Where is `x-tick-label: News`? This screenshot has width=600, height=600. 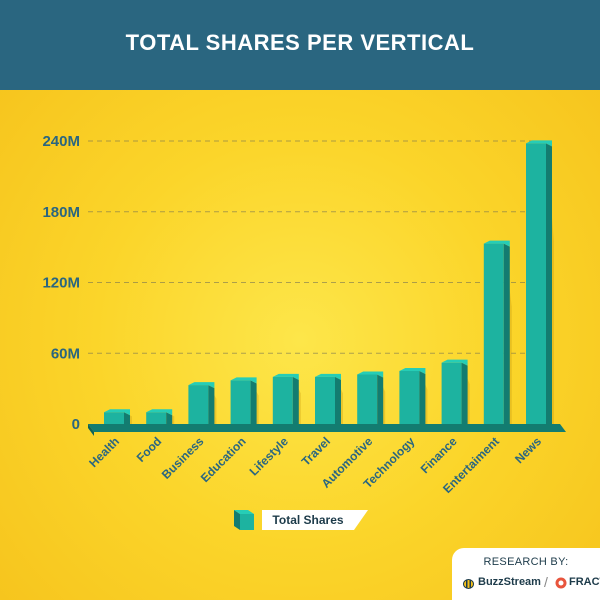
x-tick-label: News is located at coordinates (528, 450).